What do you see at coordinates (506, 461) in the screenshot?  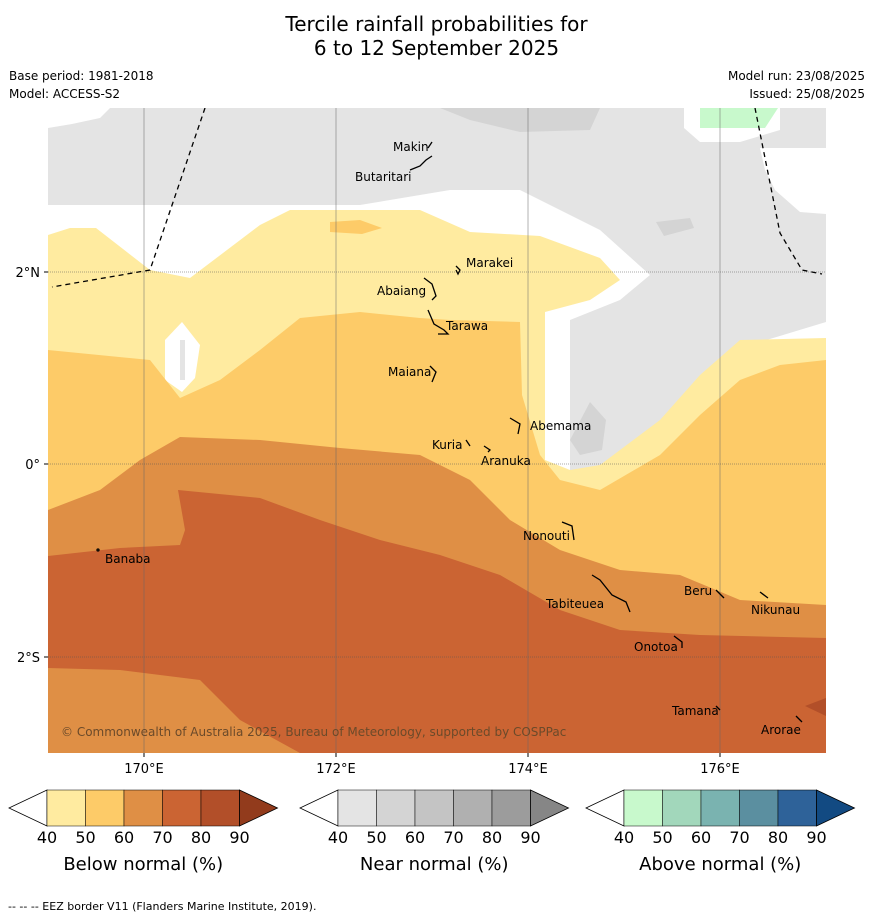 I see `island-label-aranuka: Aranuka` at bounding box center [506, 461].